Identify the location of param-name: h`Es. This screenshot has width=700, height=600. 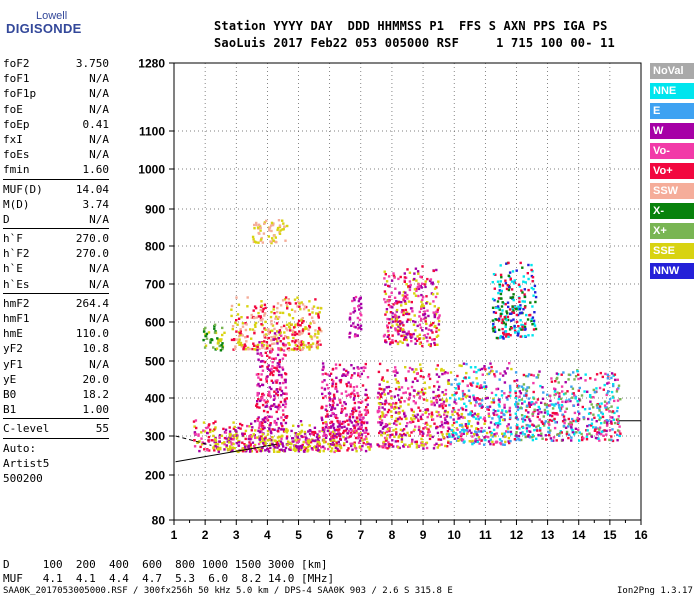
(16, 284).